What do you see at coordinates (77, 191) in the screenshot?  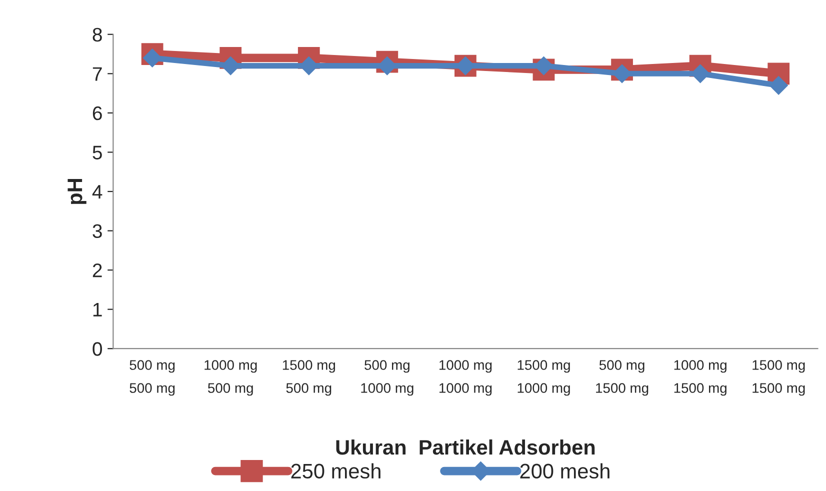 I see `y-axis-title: pH` at bounding box center [77, 191].